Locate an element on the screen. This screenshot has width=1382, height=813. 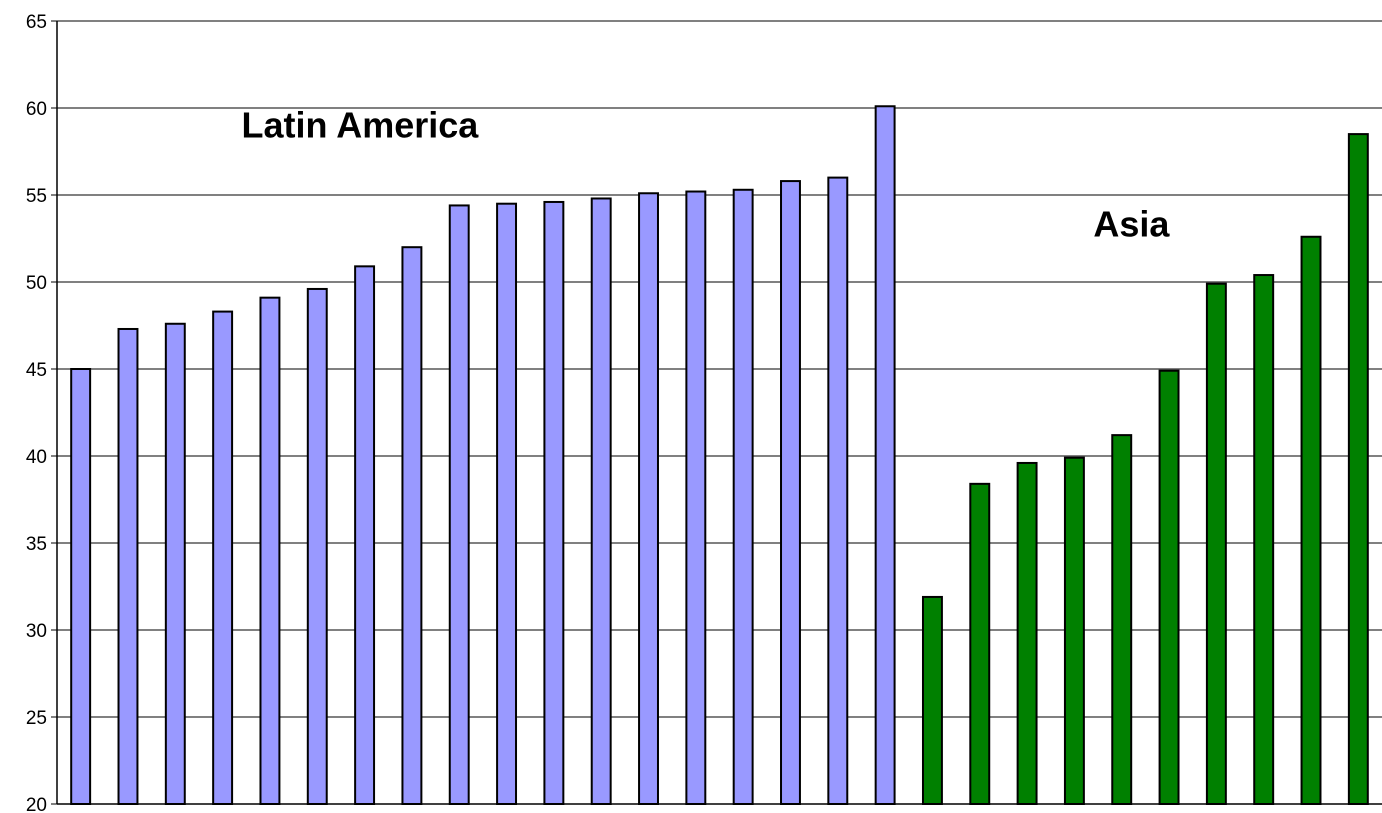
annotation-2: Asia is located at coordinates (1131, 224).